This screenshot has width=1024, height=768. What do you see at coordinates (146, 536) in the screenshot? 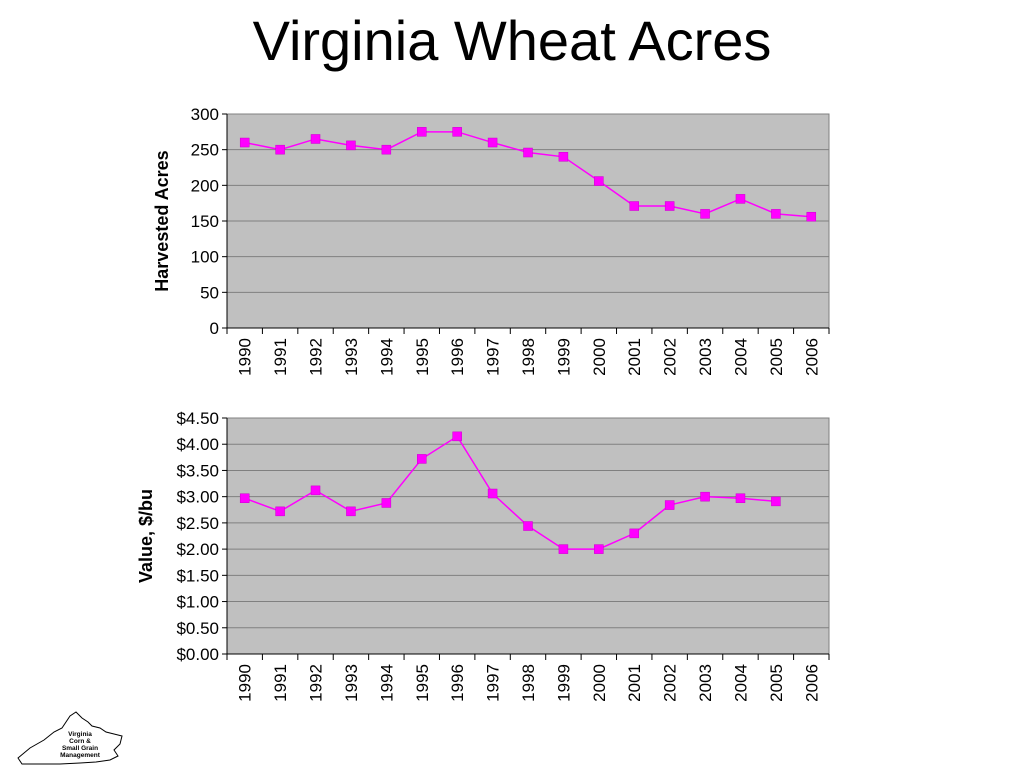
I see `y-axis-label: Value, $/bu` at bounding box center [146, 536].